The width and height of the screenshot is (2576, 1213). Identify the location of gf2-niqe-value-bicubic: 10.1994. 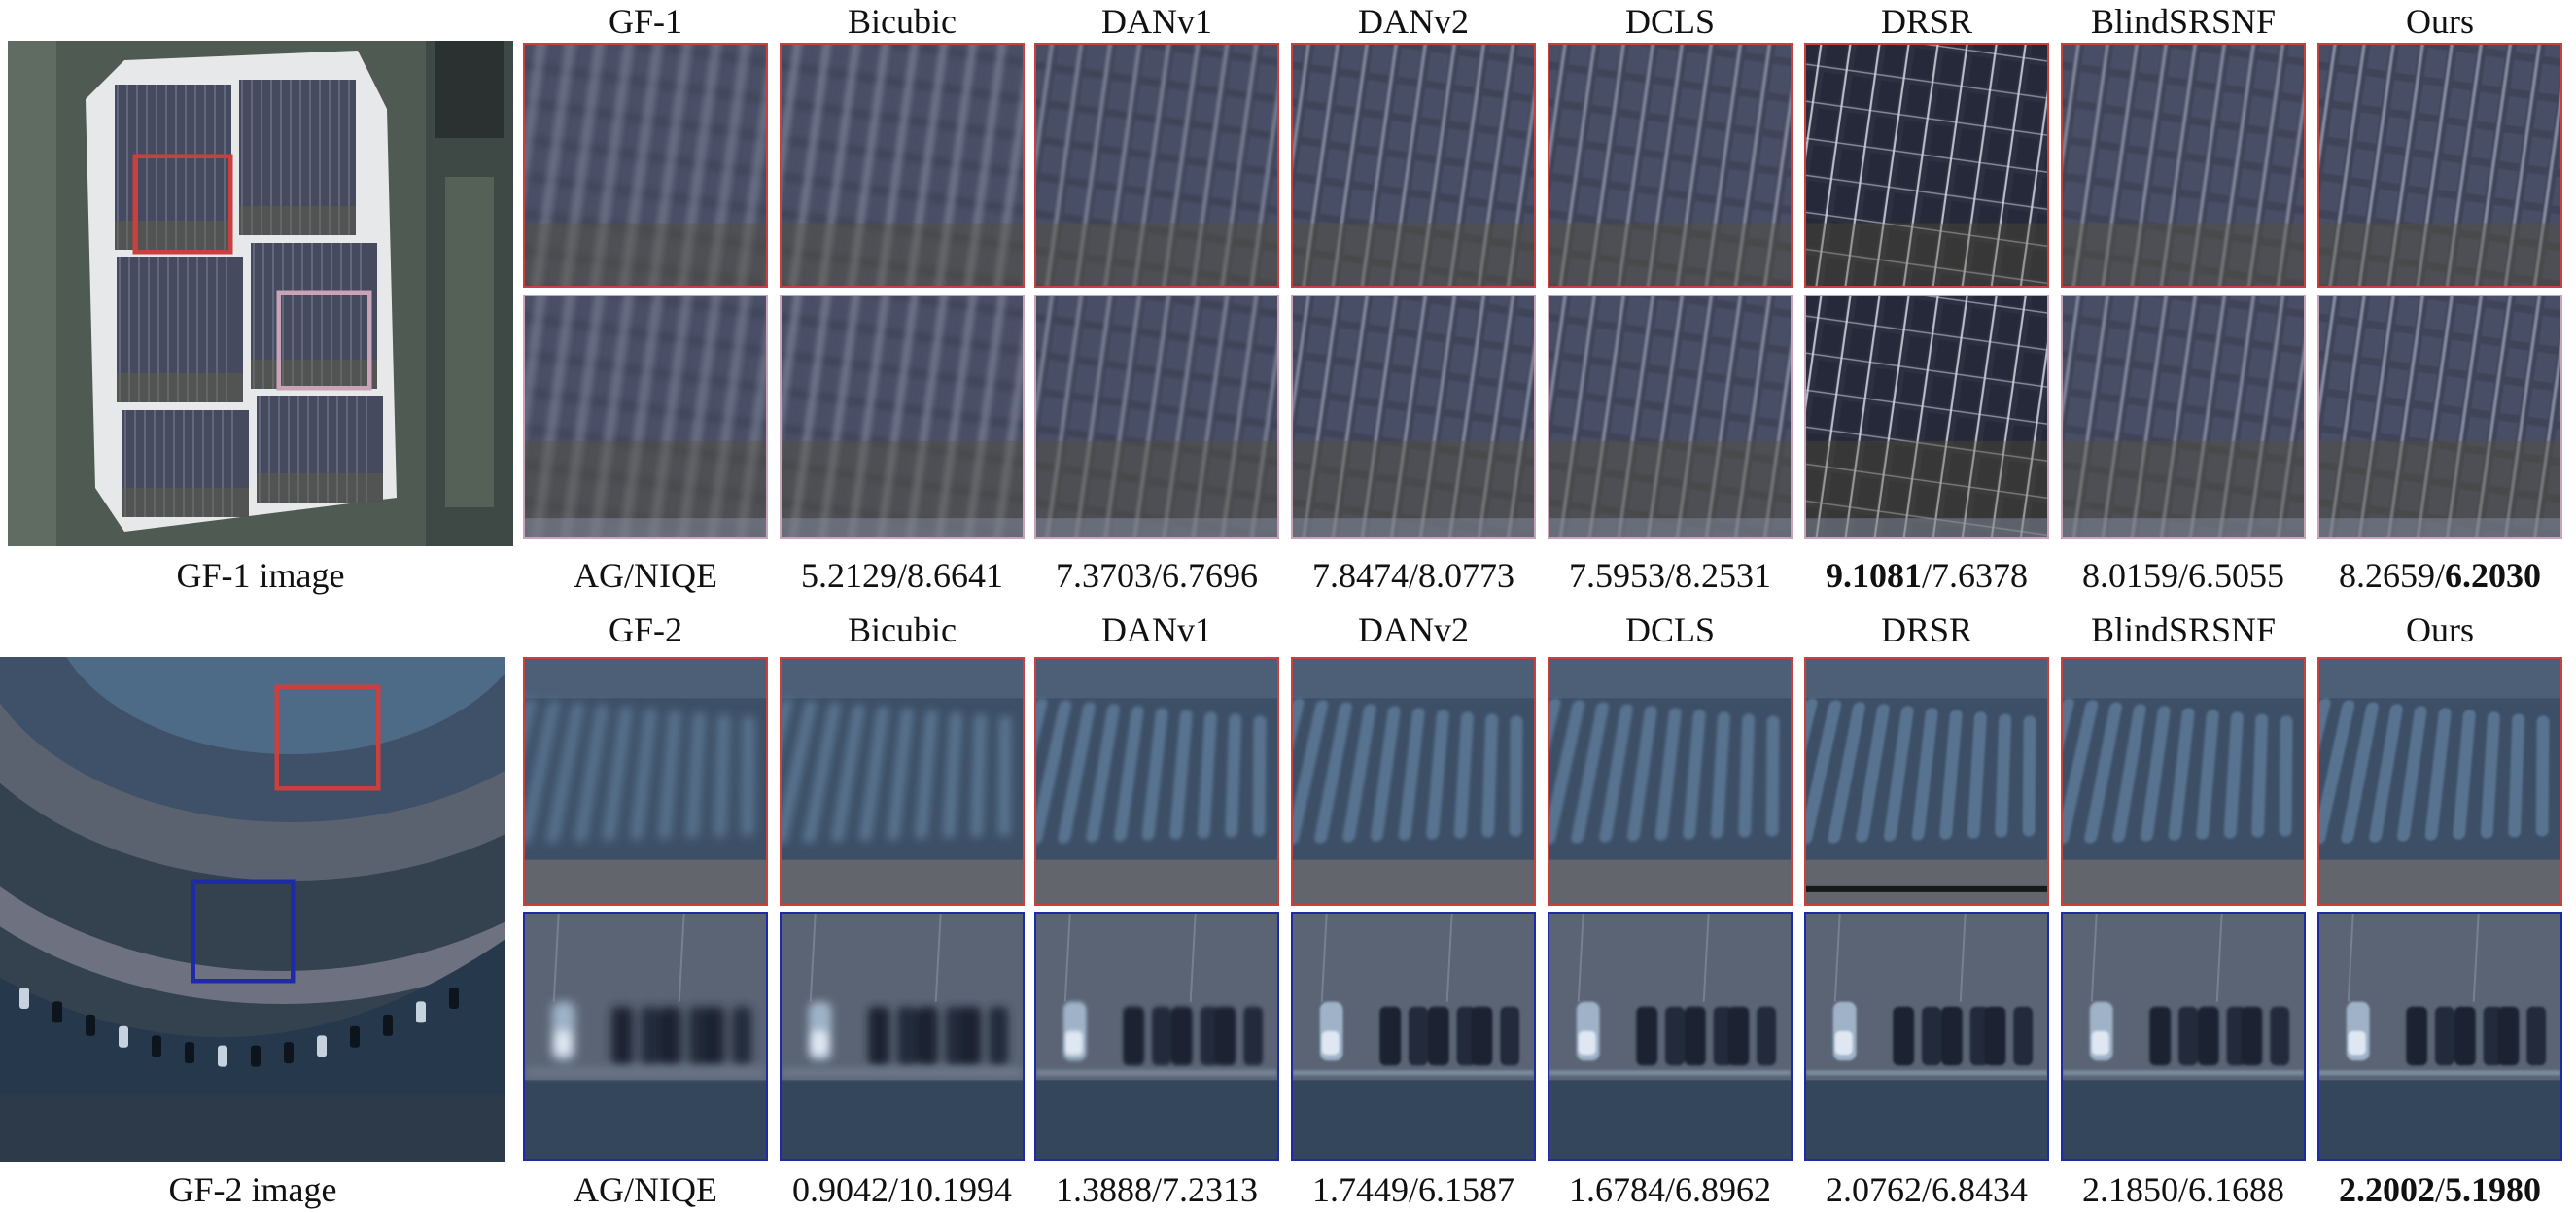
(955, 1189).